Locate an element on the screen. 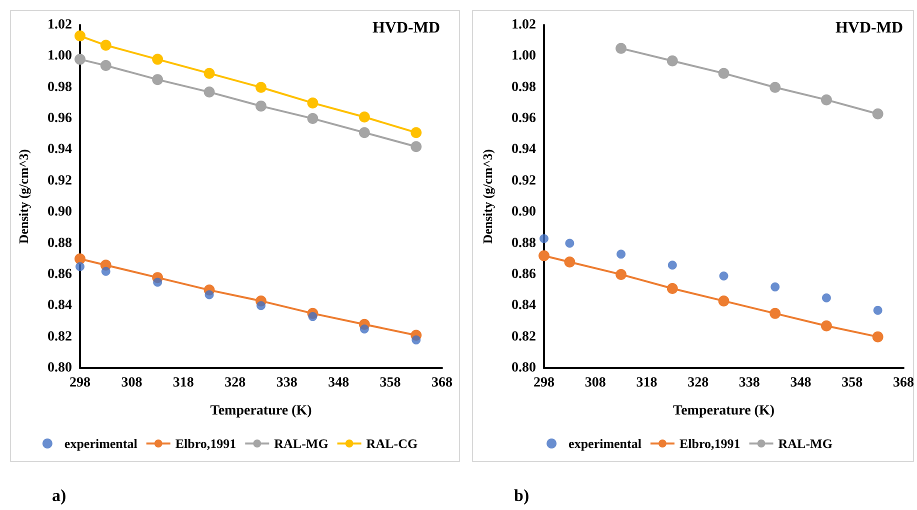  text: a) is located at coordinates (59, 495).